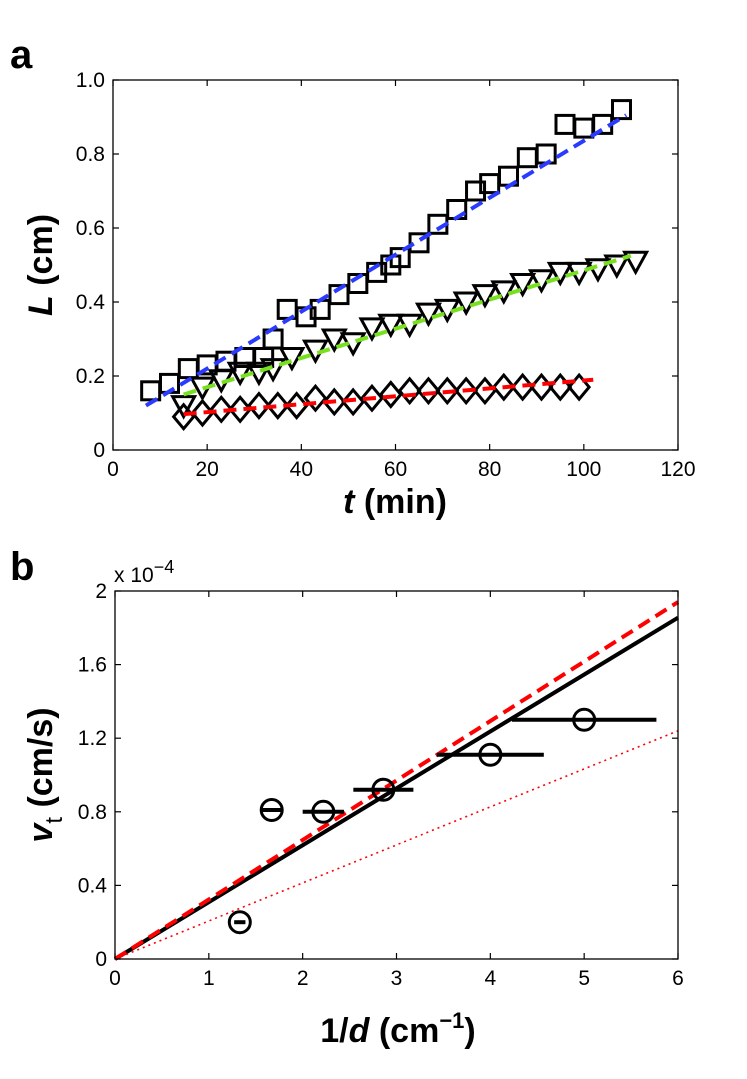 The height and width of the screenshot is (1079, 747). What do you see at coordinates (101, 959) in the screenshot?
I see `panel-b-y-tick-label: 0` at bounding box center [101, 959].